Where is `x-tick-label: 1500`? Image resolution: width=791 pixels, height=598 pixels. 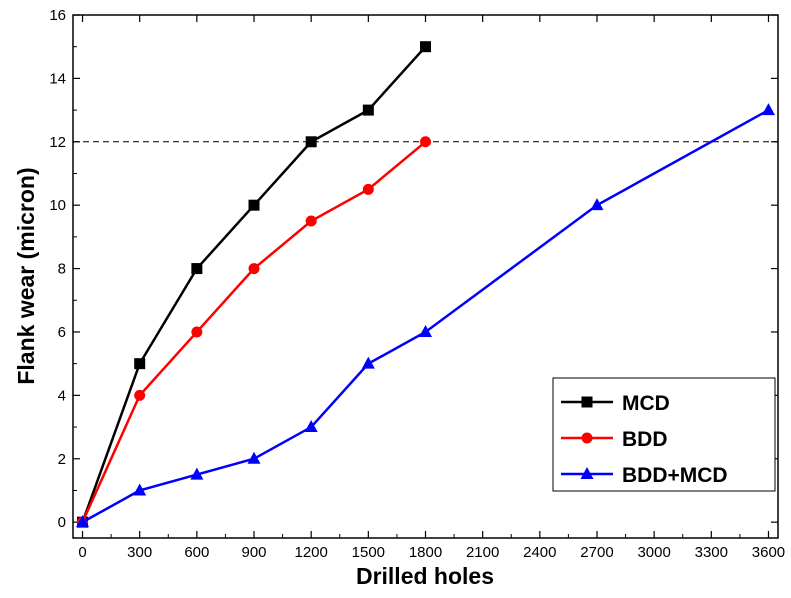 x-tick-label: 1500 is located at coordinates (368, 552).